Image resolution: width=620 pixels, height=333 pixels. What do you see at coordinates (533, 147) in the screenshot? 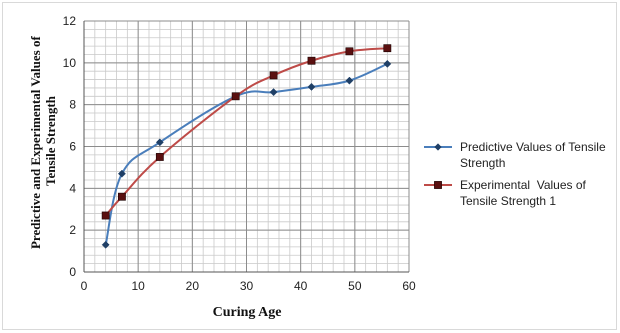
I see `legend-label-1: Predictive Values of Tensile` at bounding box center [533, 147].